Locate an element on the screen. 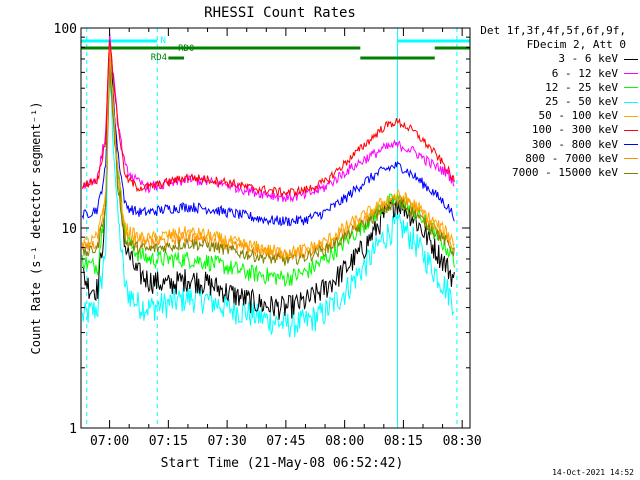 The height and width of the screenshot is (480, 640). legend-entry-label: 50 - 100 keV is located at coordinates (578, 116).